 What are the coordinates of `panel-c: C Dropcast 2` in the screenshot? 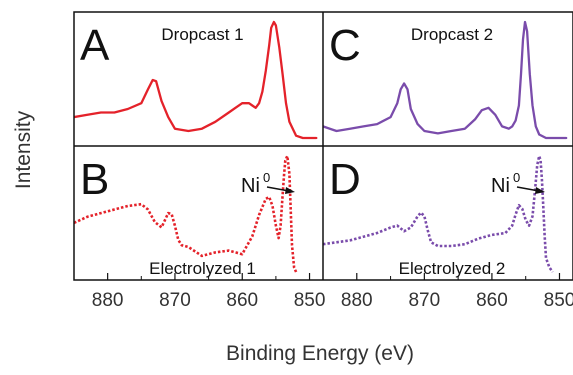 It's located at (445, 80).